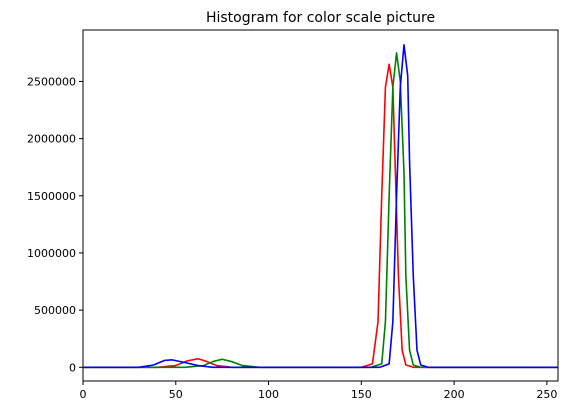 The width and height of the screenshot is (565, 414). I want to click on x-tick-label: 50, so click(176, 394).